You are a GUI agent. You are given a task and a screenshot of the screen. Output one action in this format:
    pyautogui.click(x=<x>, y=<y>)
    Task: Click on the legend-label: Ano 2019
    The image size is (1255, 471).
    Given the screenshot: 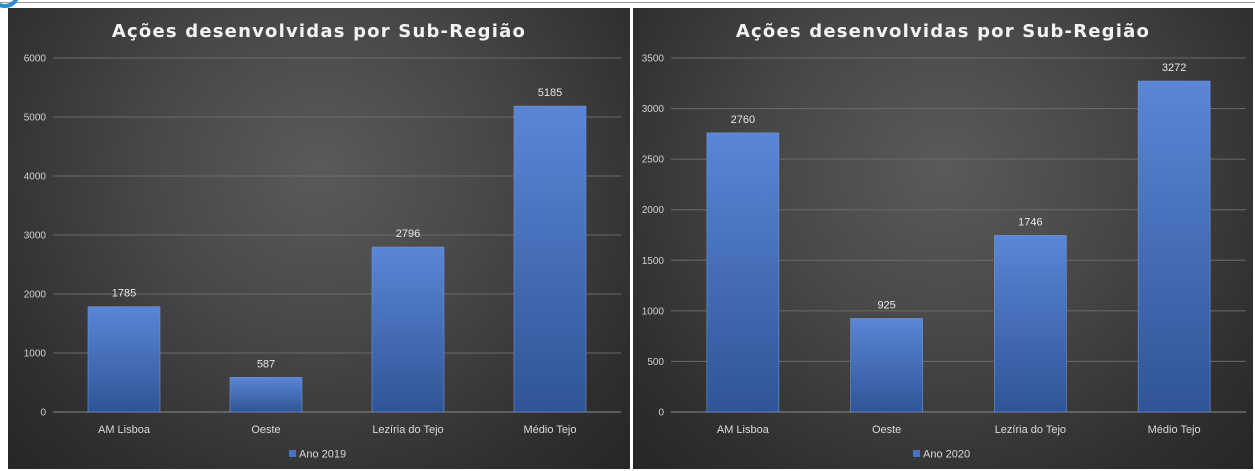 What is the action you would take?
    pyautogui.click(x=322, y=455)
    